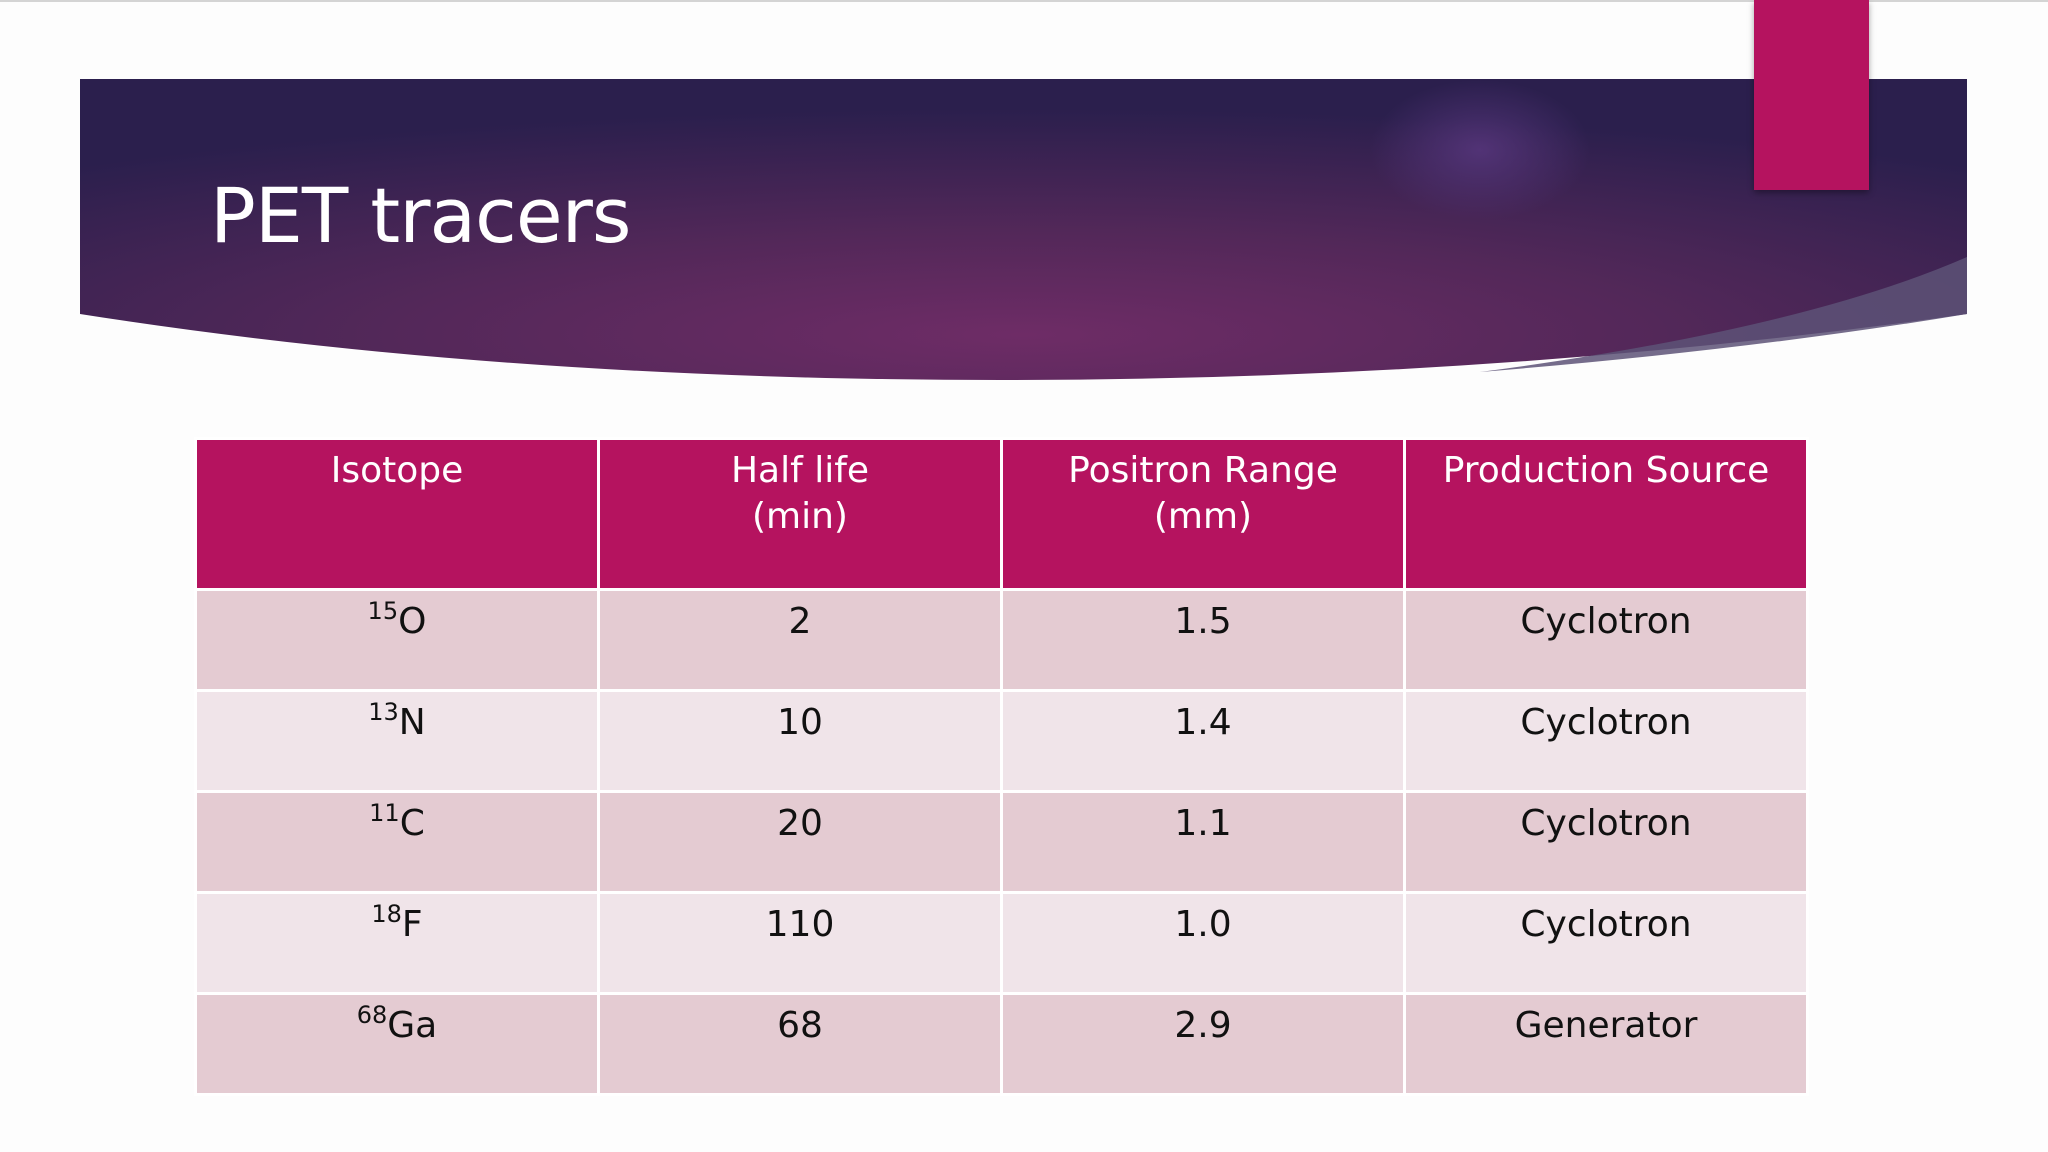 The image size is (2048, 1152). Describe the element at coordinates (800, 1044) in the screenshot. I see `cell-half-life: 68` at that location.